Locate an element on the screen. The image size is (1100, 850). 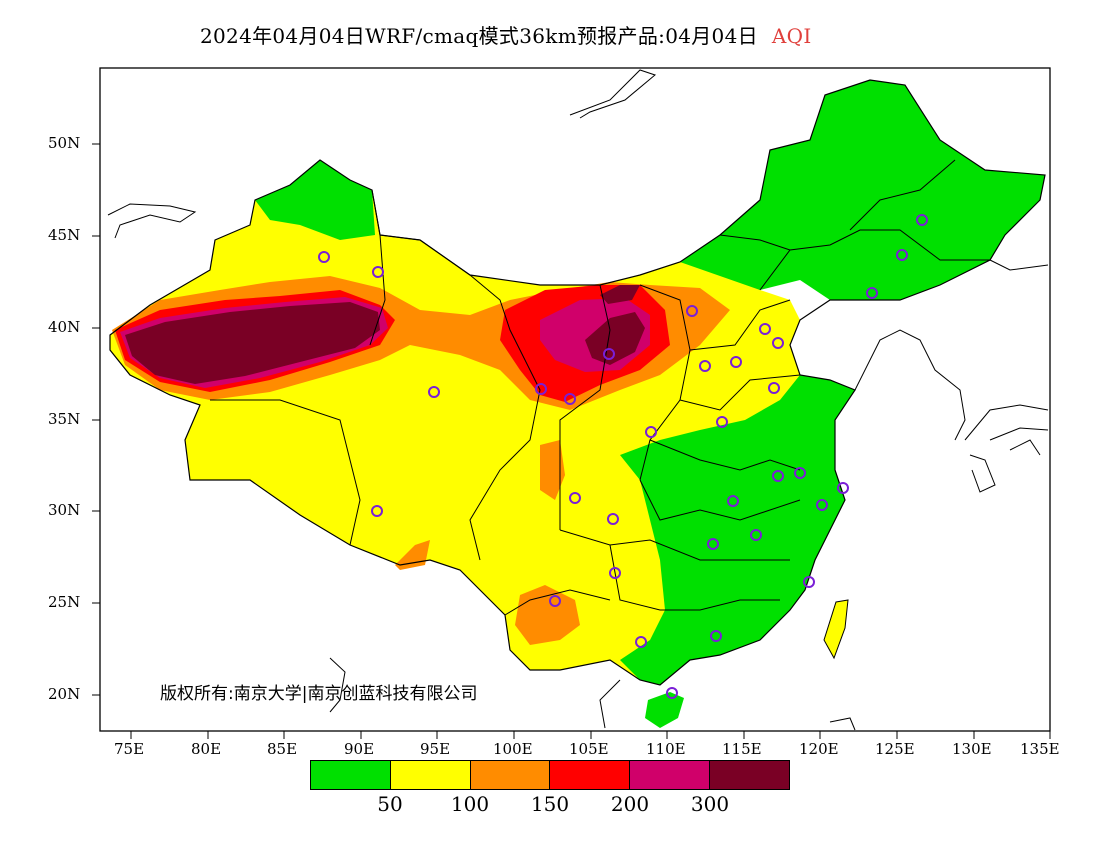
lon-label-80e: 80E is located at coordinates (206, 749).